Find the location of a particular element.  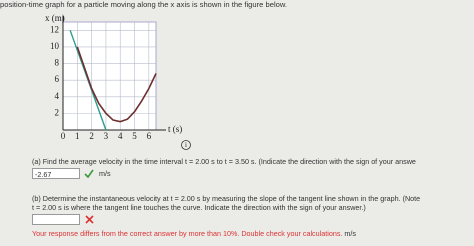

info-icon-circle is located at coordinates (186, 145).